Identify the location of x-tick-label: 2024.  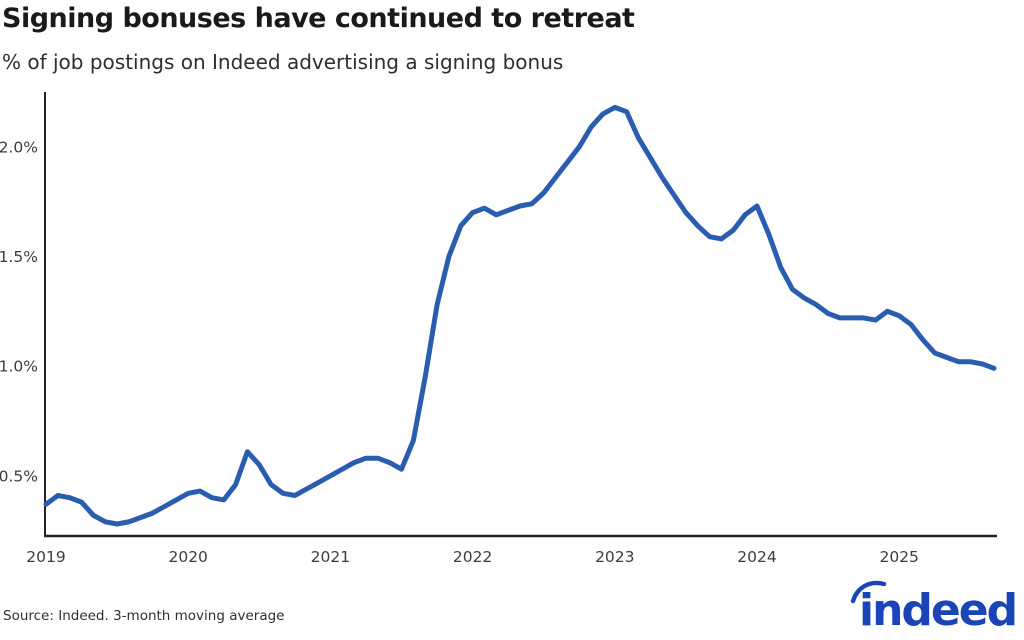
(756, 557).